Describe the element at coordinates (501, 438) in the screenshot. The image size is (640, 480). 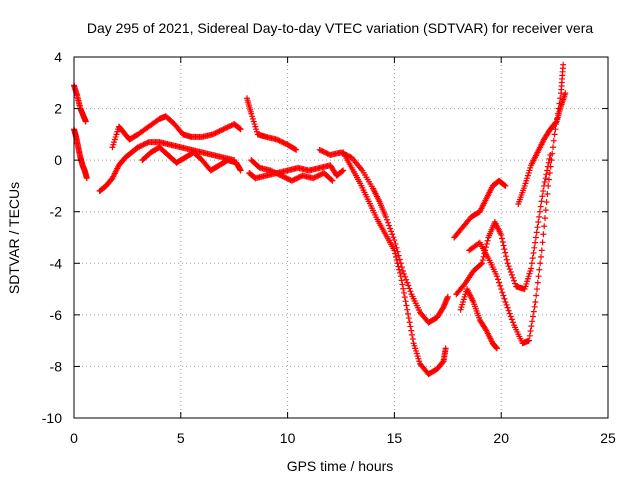
I see `x-tick-label: 20` at that location.